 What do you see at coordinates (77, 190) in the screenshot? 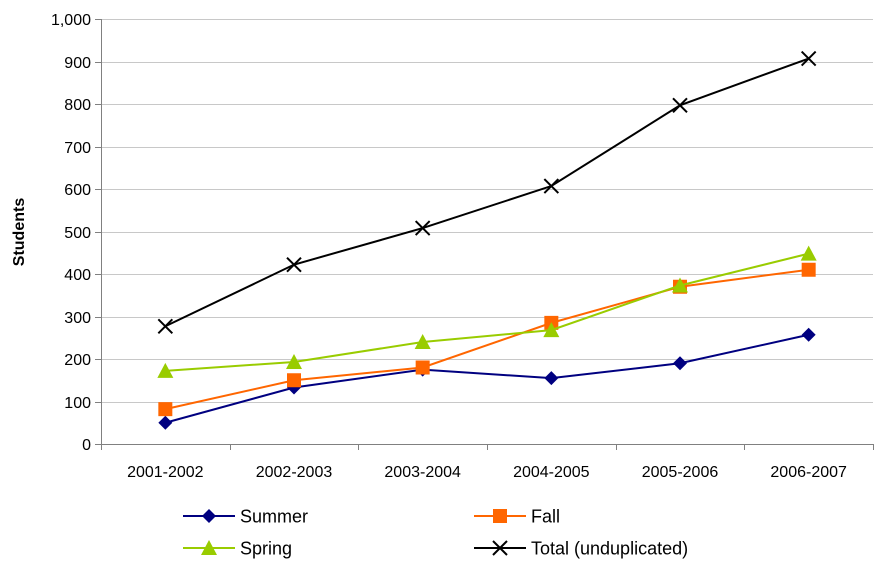
I see `y-tick-label: 600` at bounding box center [77, 190].